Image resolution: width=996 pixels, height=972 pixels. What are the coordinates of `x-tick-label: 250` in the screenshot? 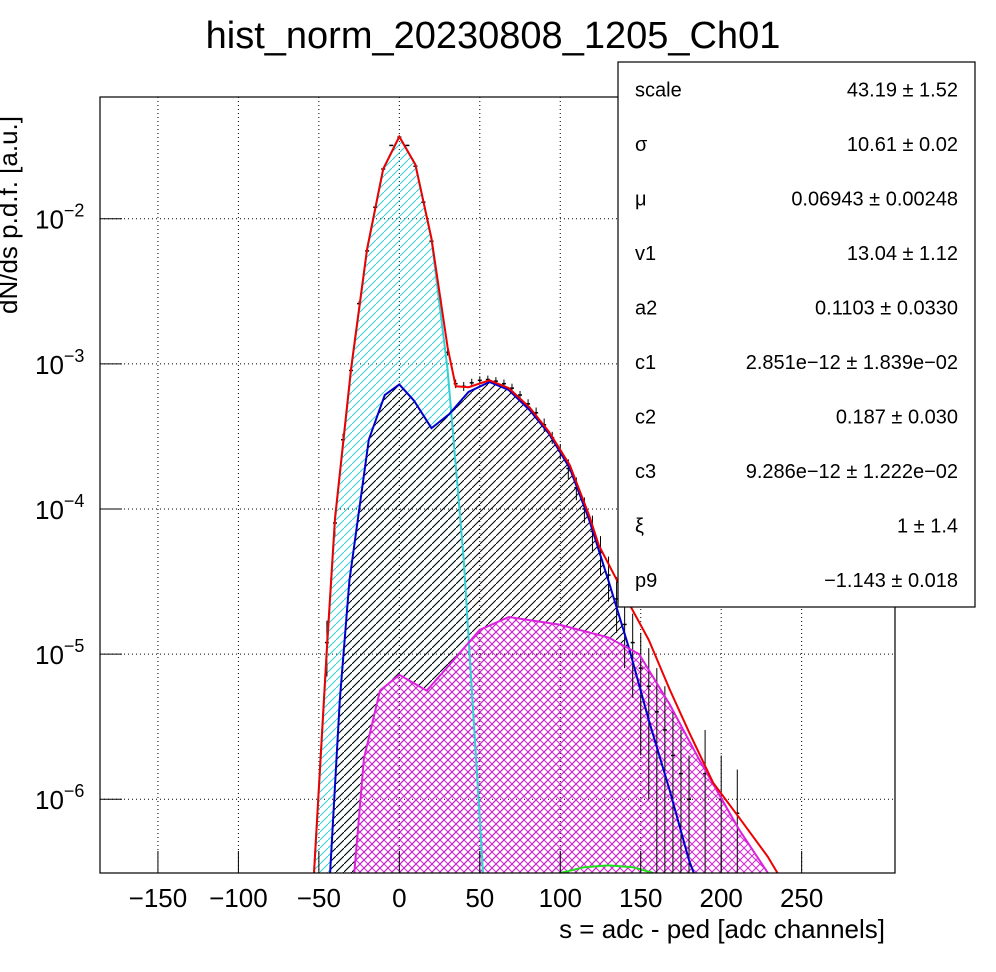 It's located at (801, 898).